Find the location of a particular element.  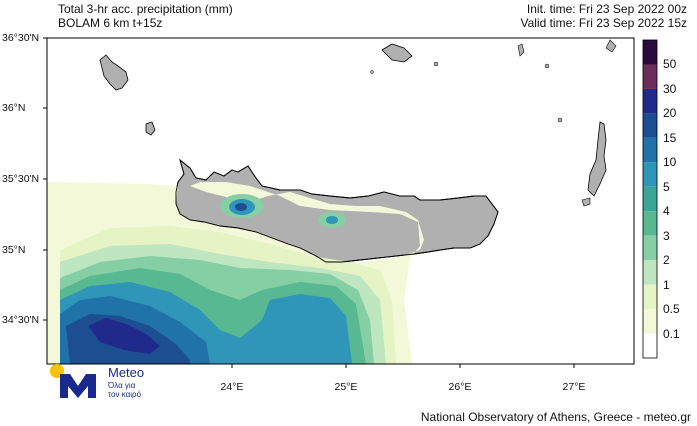

antikythera-island is located at coordinates (150, 128).